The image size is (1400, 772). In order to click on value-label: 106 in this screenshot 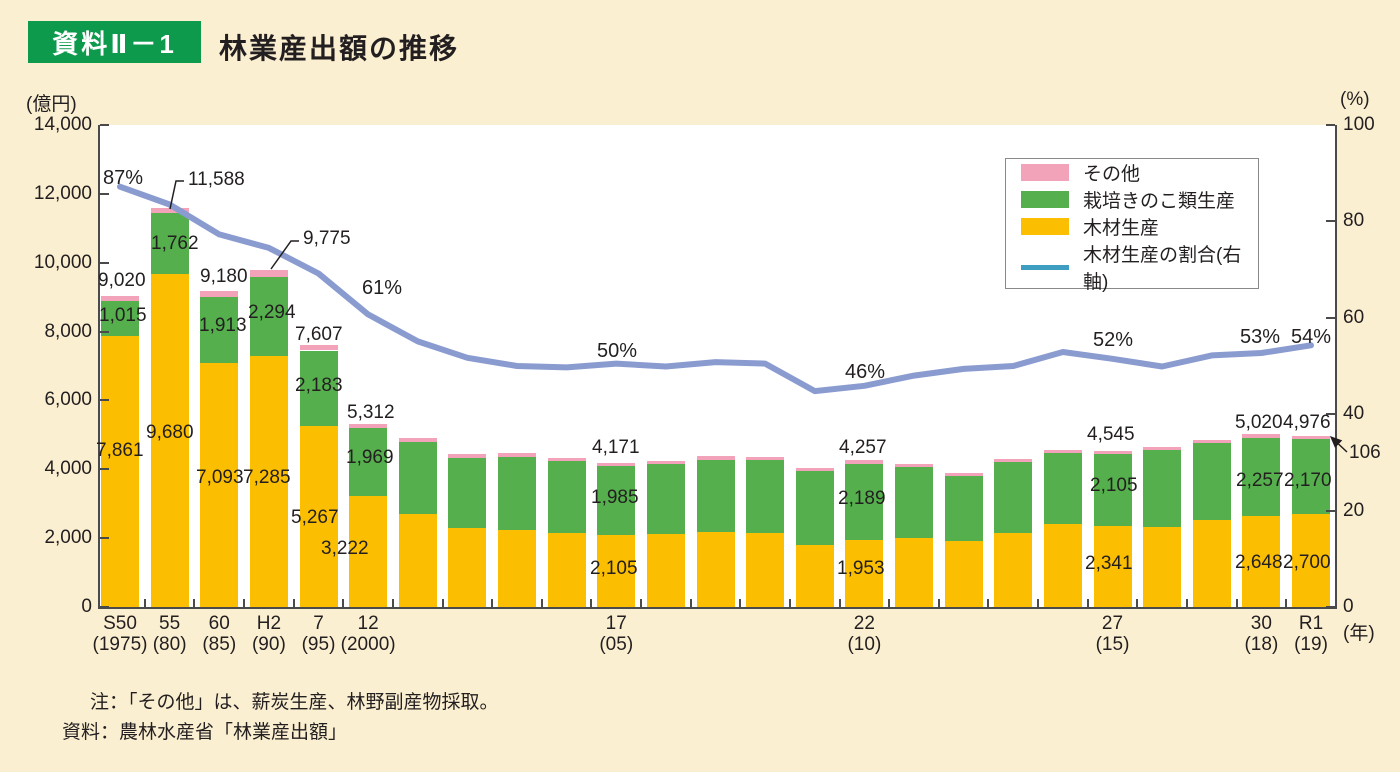, I will do `click(1365, 452)`.